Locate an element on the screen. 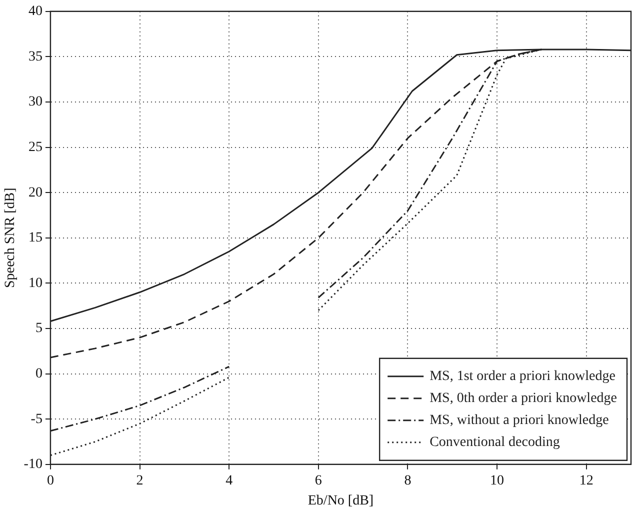 This screenshot has height=509, width=633. y-tick-label: 15 is located at coordinates (35, 238).